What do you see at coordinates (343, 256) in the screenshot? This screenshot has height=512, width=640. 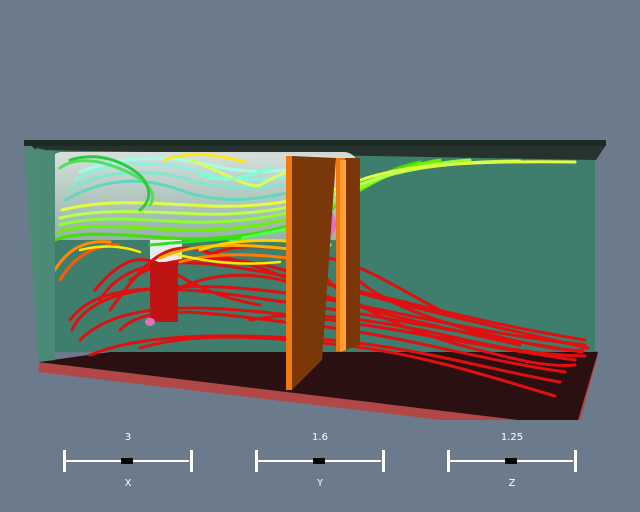 I see `partition-wall-rear-edge` at bounding box center [343, 256].